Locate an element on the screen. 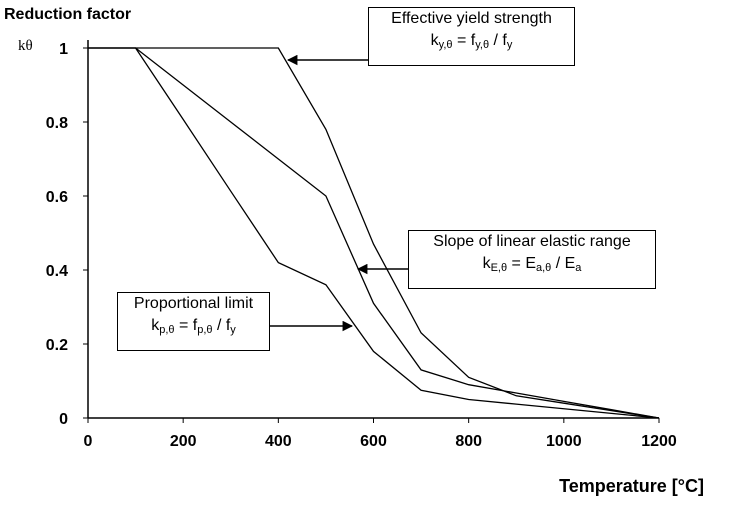  x-tick-label-1000: 1000 is located at coordinates (564, 441).